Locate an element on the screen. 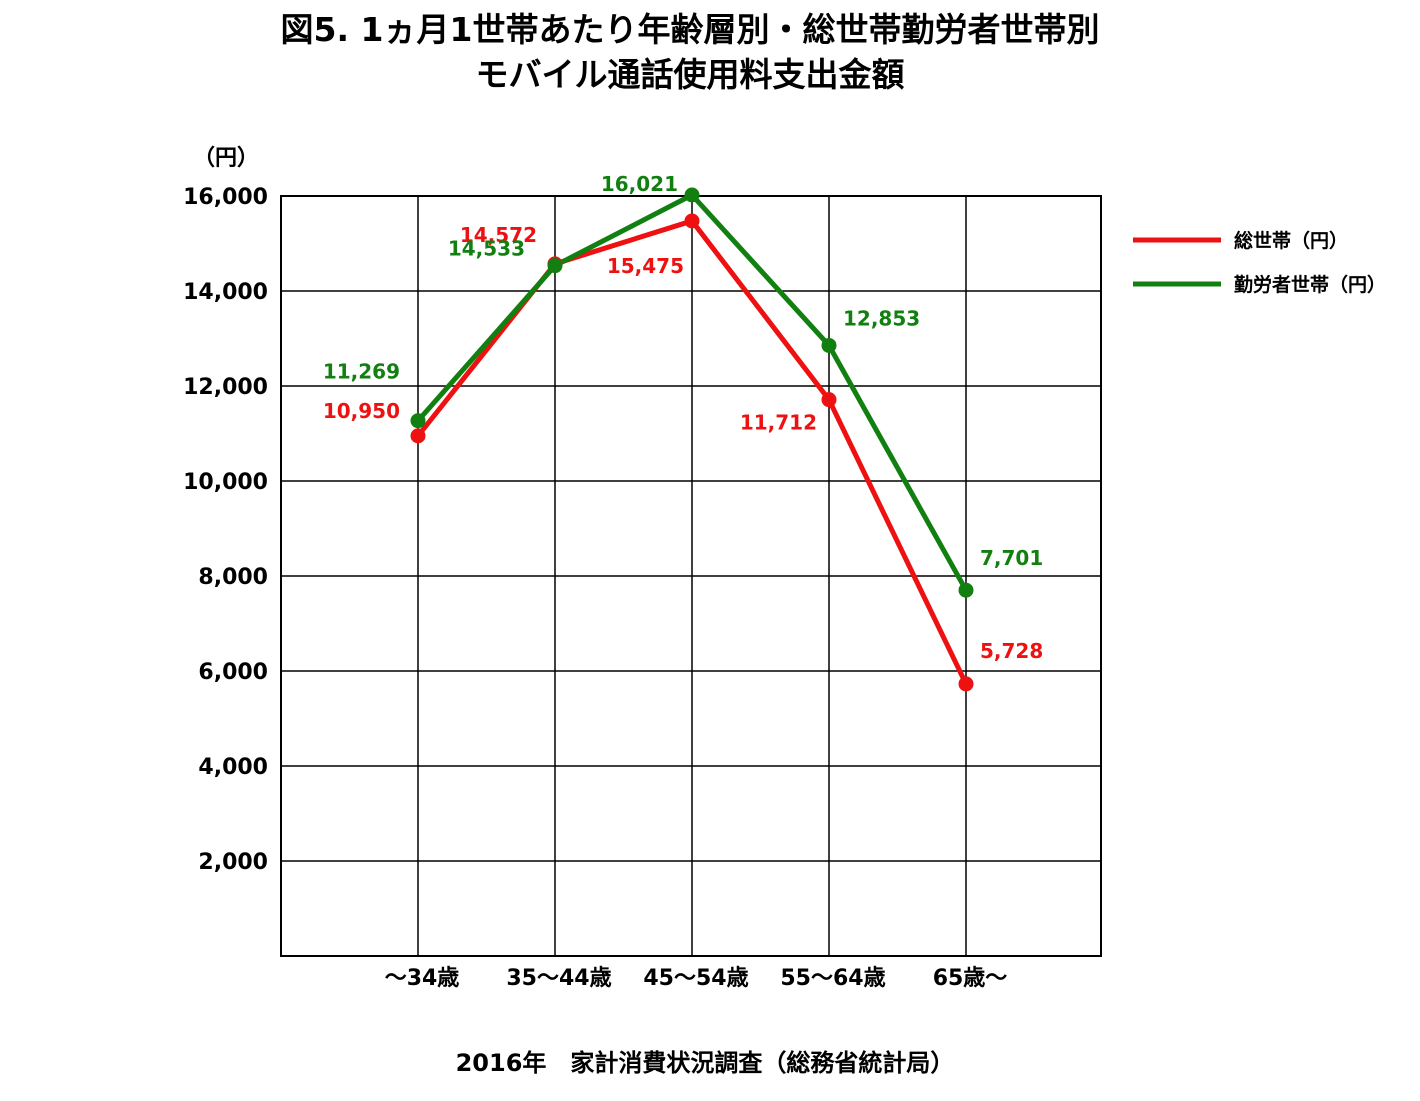  x-tick-label: 45～54歳 is located at coordinates (695, 978).